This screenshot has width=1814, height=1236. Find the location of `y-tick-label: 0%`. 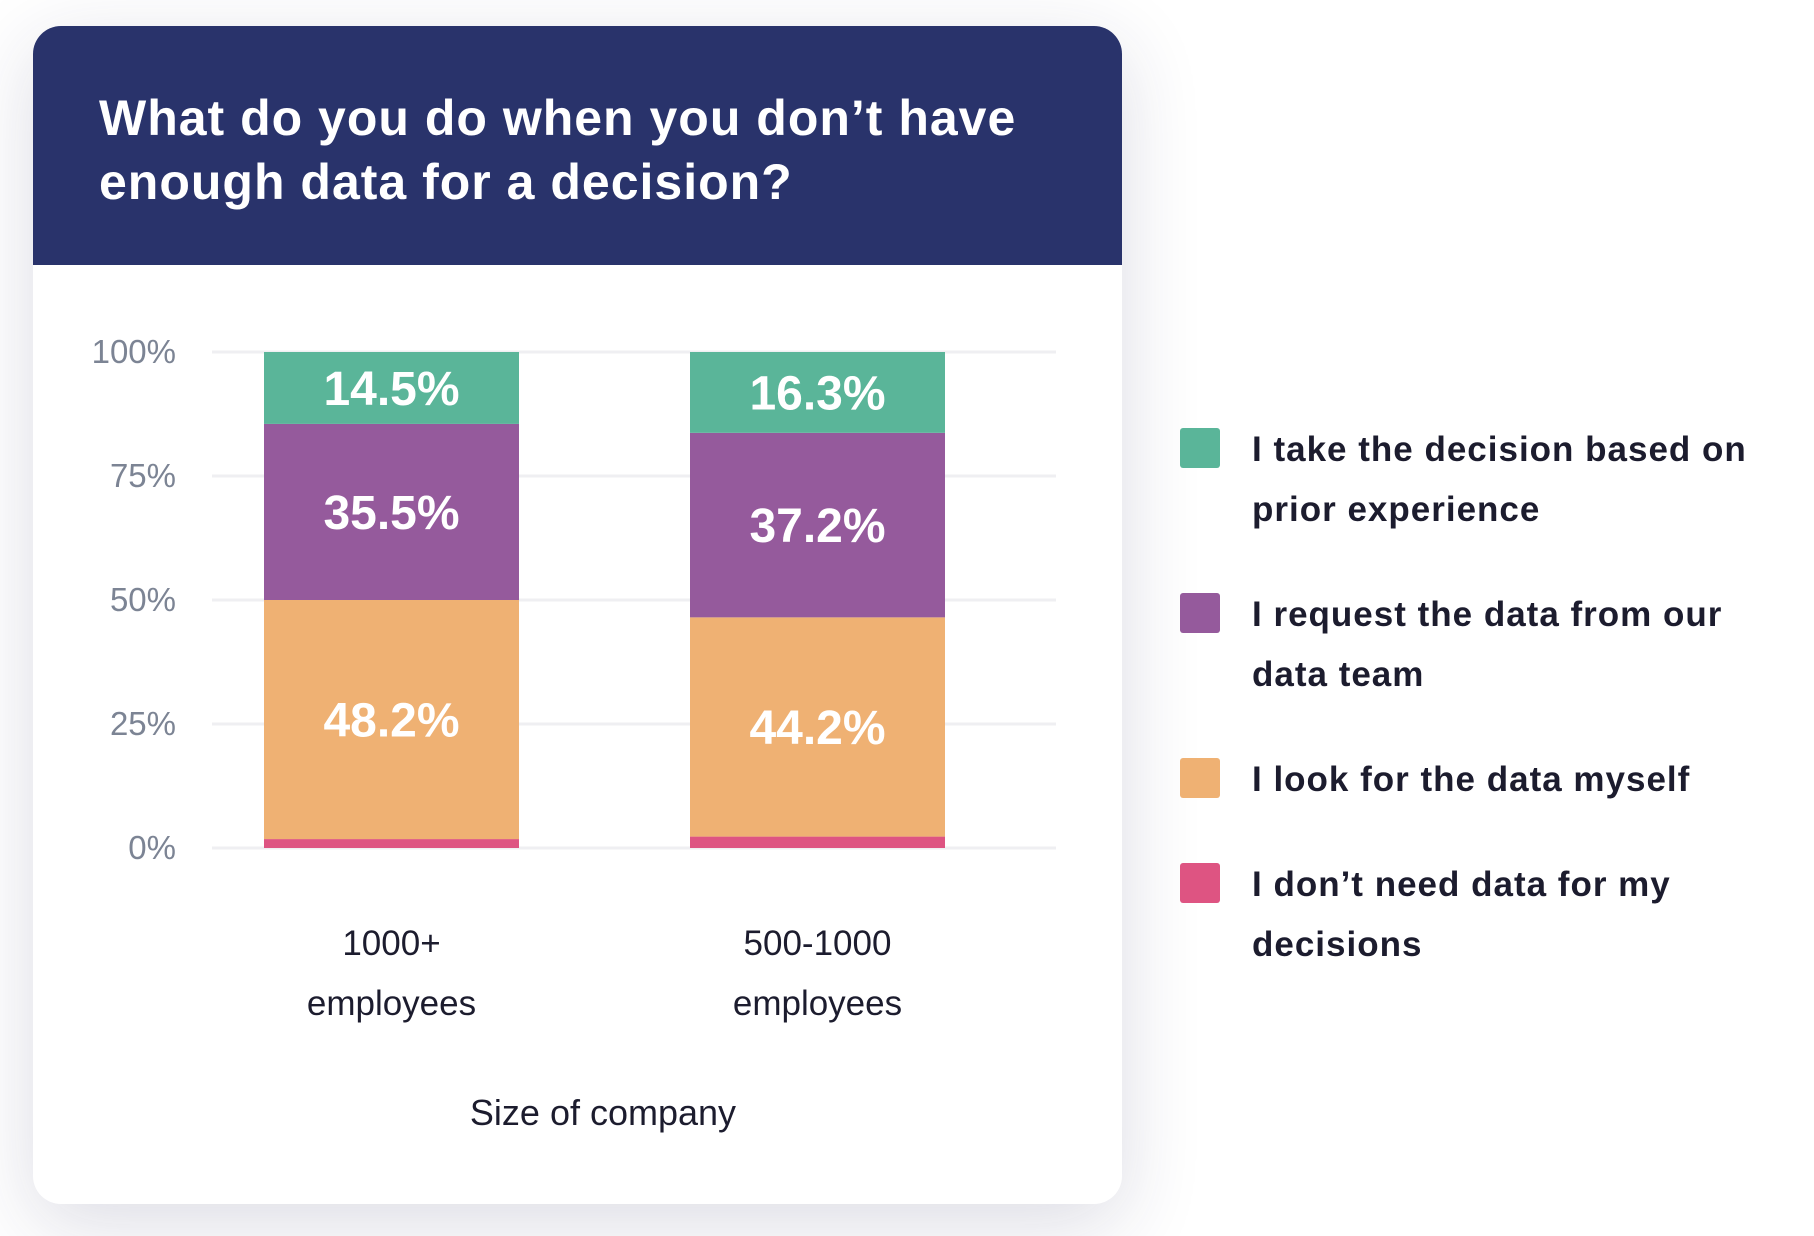

y-tick-label: 0% is located at coordinates (152, 847).